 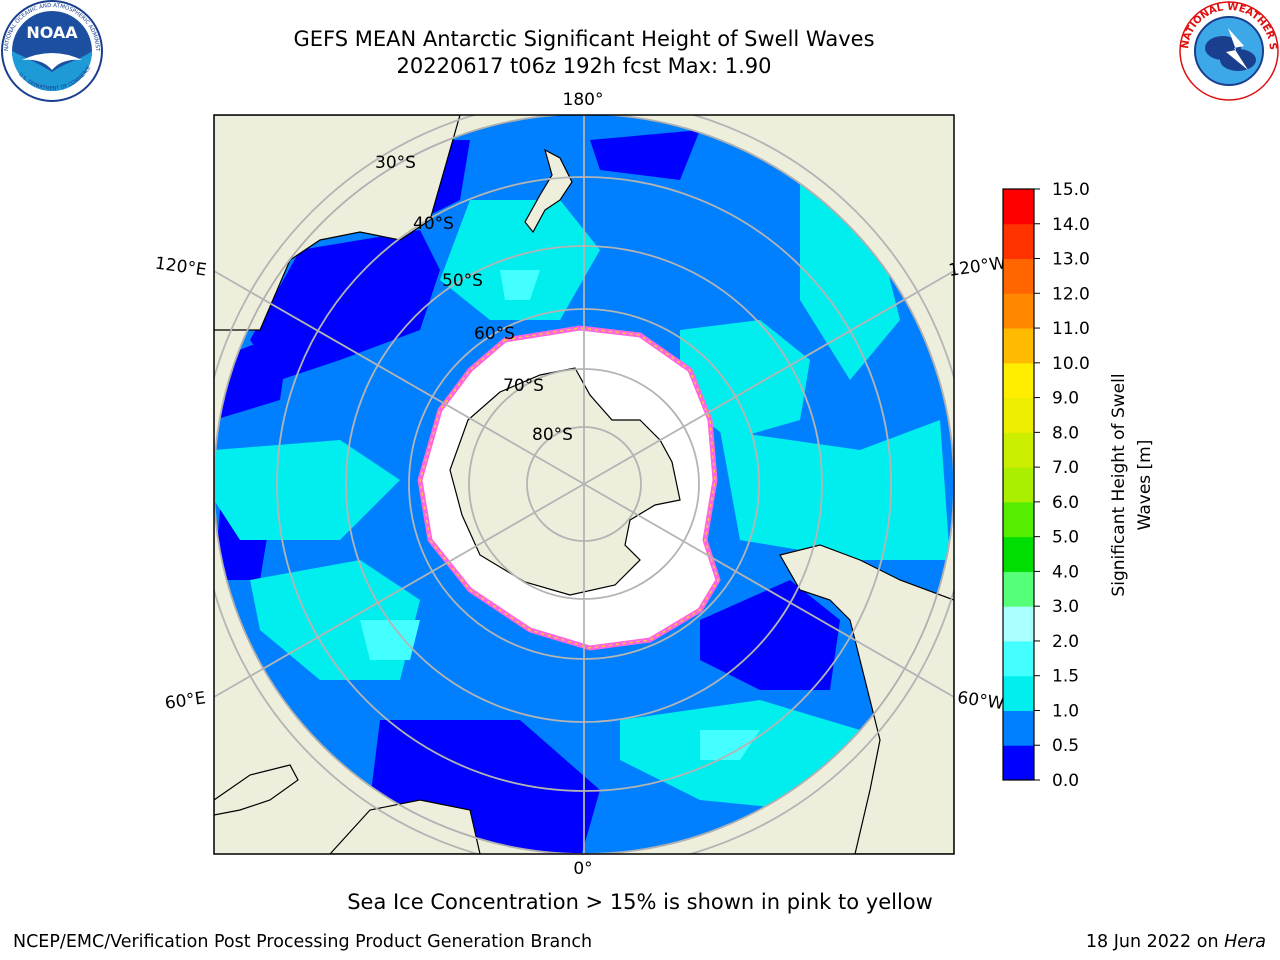 What do you see at coordinates (583, 100) in the screenshot?
I see `lon-label-180: 180°` at bounding box center [583, 100].